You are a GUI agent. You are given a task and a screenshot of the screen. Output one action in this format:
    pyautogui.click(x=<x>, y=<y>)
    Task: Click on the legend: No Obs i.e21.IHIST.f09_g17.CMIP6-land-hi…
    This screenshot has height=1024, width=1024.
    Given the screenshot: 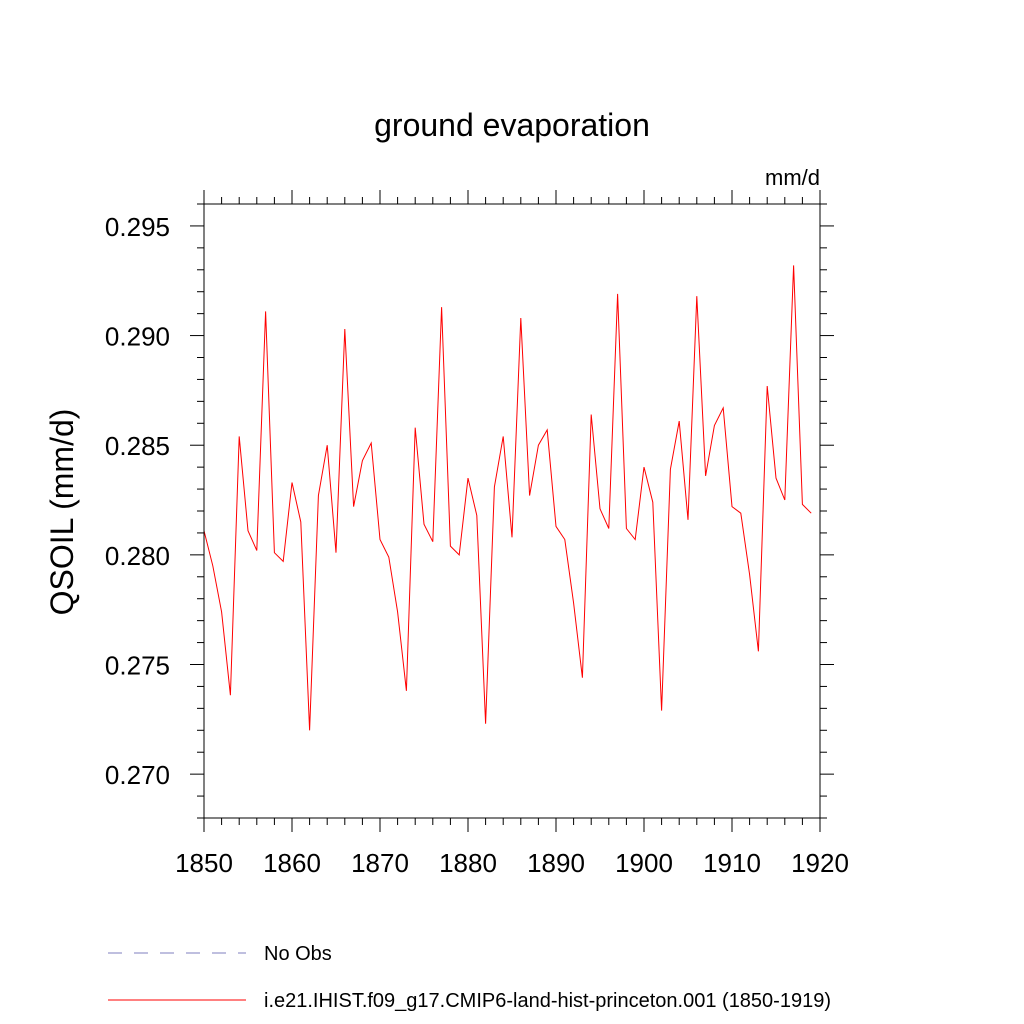 What is the action you would take?
    pyautogui.click(x=469, y=977)
    